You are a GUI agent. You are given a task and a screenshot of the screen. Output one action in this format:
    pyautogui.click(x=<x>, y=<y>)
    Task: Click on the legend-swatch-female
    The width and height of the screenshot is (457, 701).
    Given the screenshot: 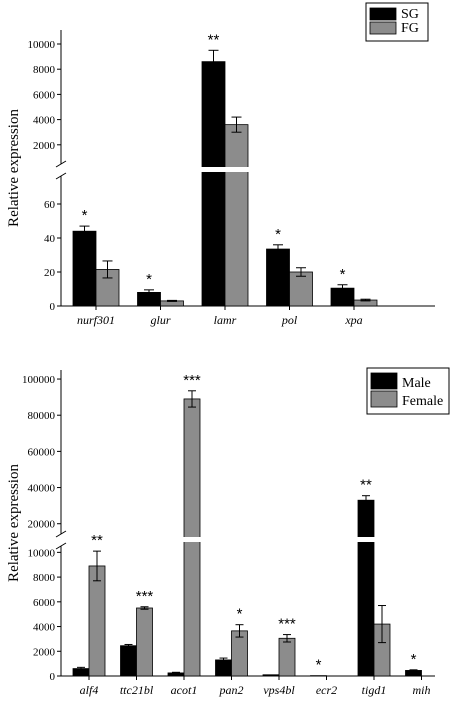 What is the action you would take?
    pyautogui.click(x=384, y=399)
    